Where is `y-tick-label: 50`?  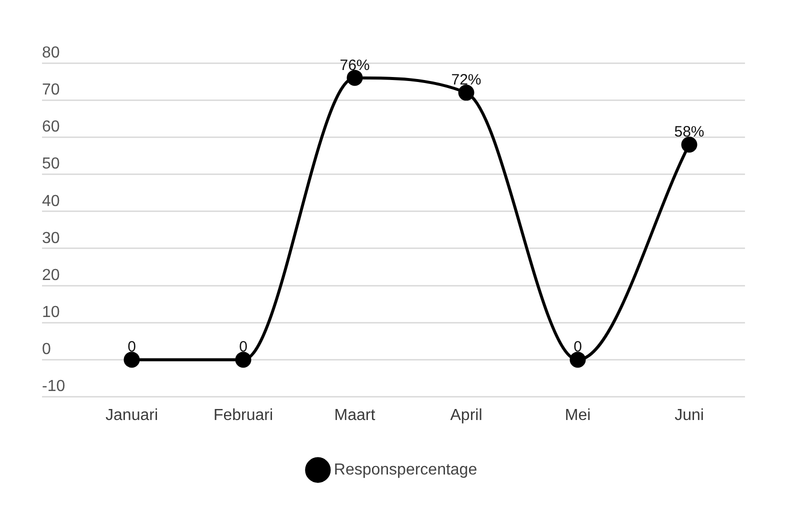 y-tick-label: 50 is located at coordinates (51, 164).